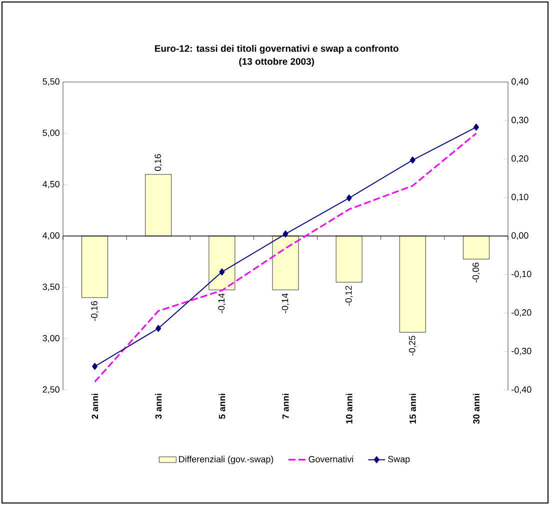 This screenshot has width=560, height=505. Describe the element at coordinates (51, 184) in the screenshot. I see `y-tick-label: 4,50` at that location.